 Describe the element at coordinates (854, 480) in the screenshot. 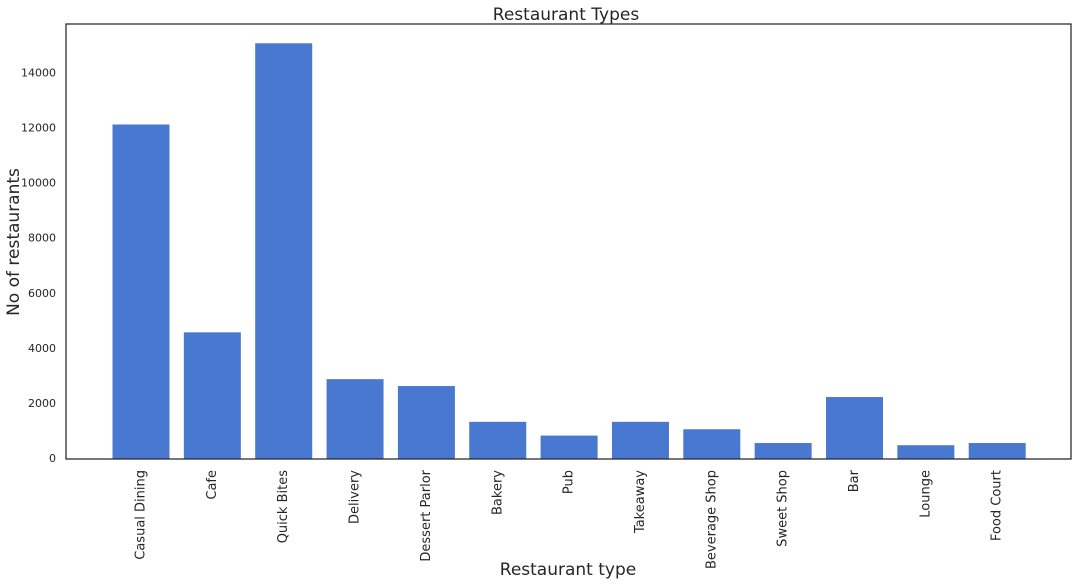

I see `x-tick-label: Bar` at that location.